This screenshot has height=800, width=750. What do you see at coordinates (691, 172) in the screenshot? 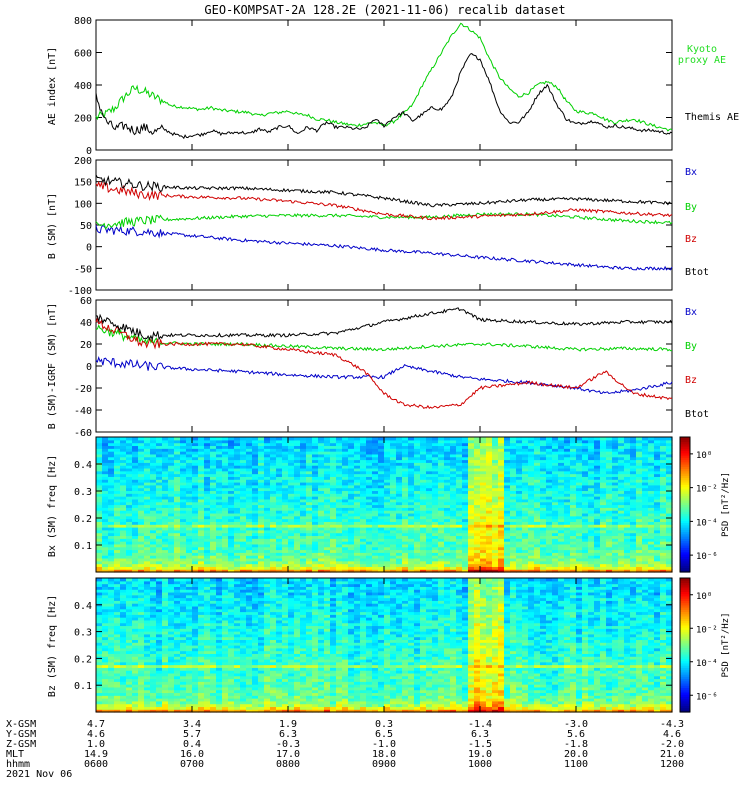
I see `legend-bsm-bx: Bx` at bounding box center [691, 172].